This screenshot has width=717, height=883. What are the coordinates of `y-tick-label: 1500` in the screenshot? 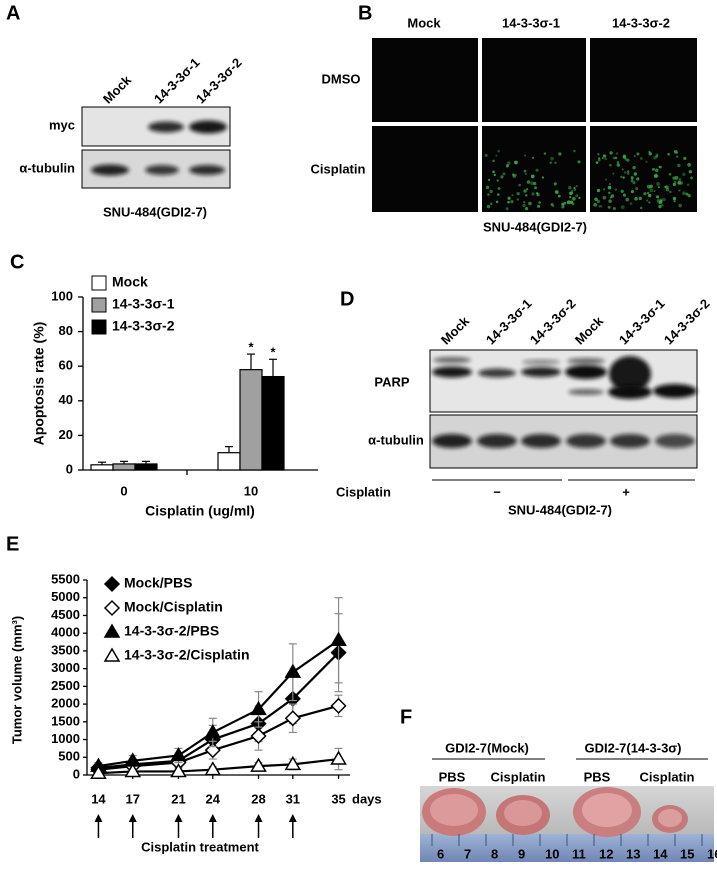 It's located at (65, 720).